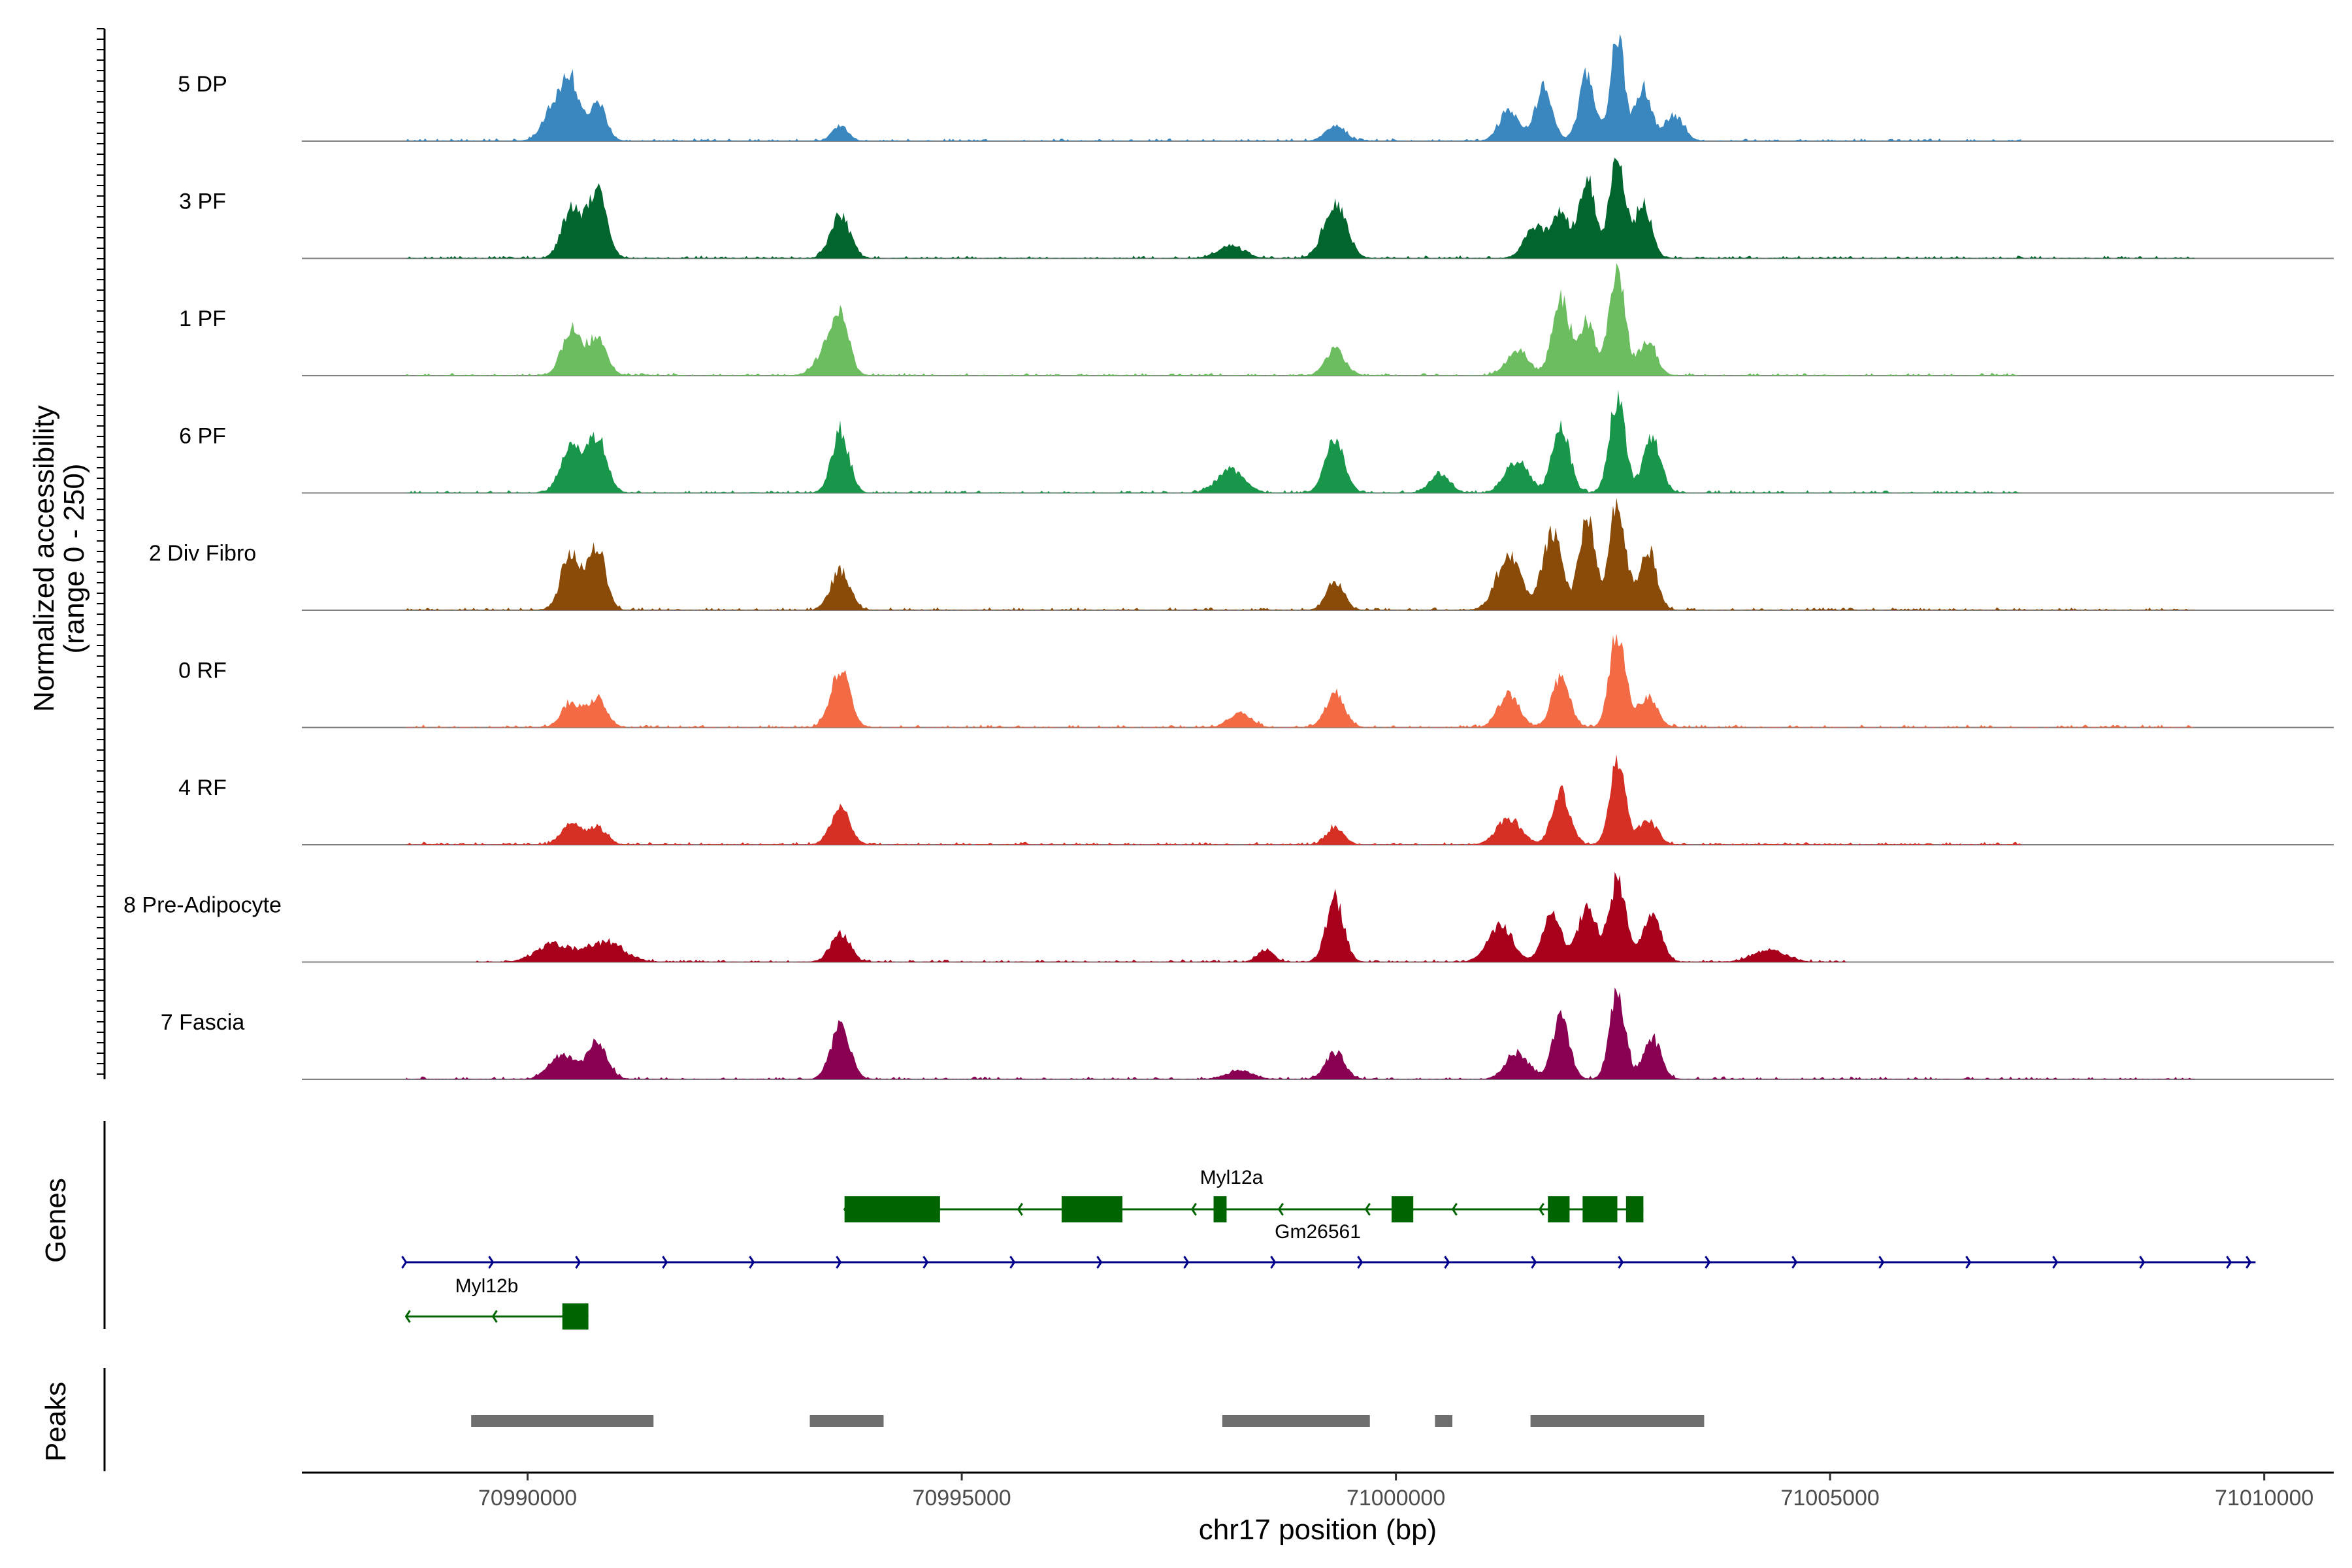 Image resolution: width=2352 pixels, height=1568 pixels. What do you see at coordinates (74, 558) in the screenshot?
I see `y-axis-subtitle: (range 0 - 250)` at bounding box center [74, 558].